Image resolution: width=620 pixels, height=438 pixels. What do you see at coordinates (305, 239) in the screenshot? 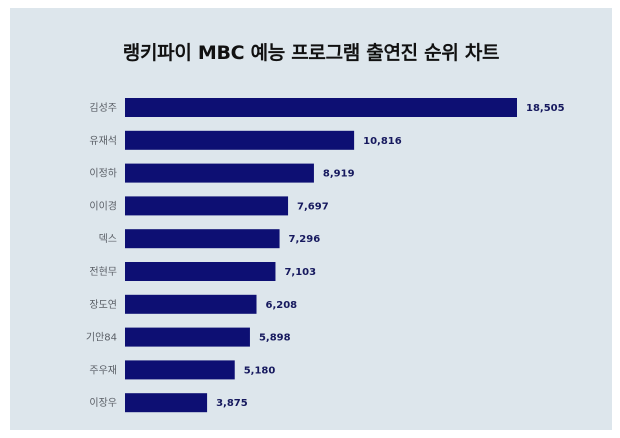
I see `value-label: 7,296` at bounding box center [305, 239].